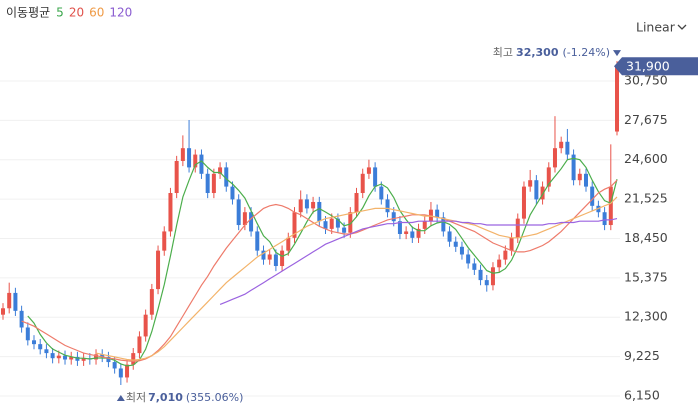 The image size is (700, 406). What do you see at coordinates (642, 355) in the screenshot?
I see `y-tick-label: 9,225` at bounding box center [642, 355].